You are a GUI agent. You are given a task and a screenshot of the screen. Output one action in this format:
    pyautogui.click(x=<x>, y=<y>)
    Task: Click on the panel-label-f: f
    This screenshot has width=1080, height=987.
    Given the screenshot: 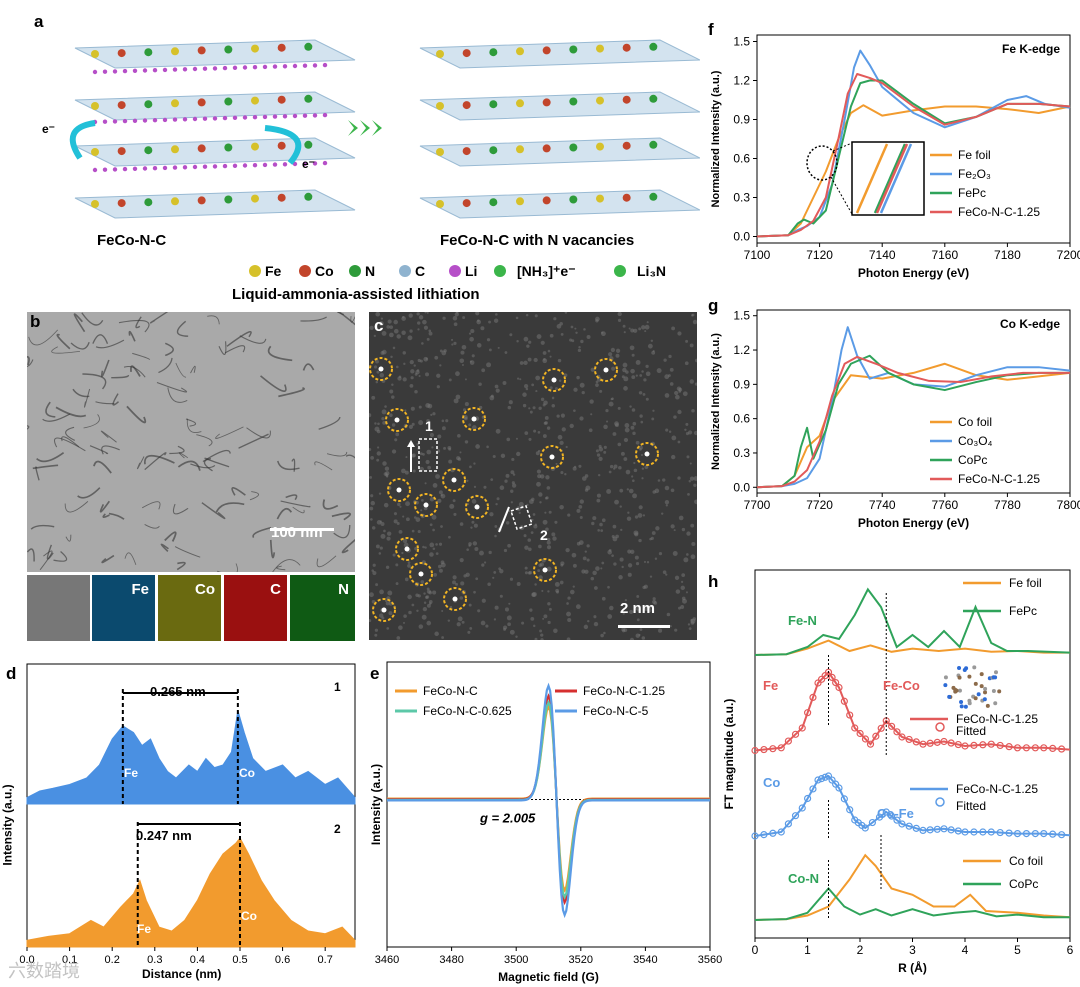 What is the action you would take?
    pyautogui.click(x=711, y=29)
    